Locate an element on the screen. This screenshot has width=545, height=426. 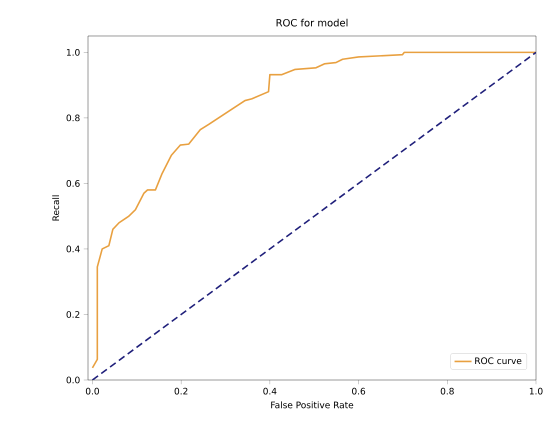
y-tick-label: 0.0 is located at coordinates (73, 380).